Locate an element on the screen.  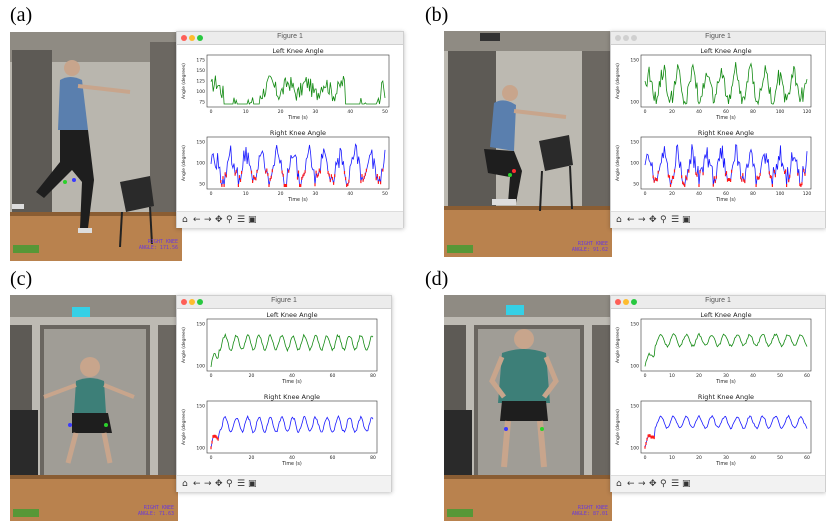
overlay-left-badge-b is located at coordinates (460, 249).